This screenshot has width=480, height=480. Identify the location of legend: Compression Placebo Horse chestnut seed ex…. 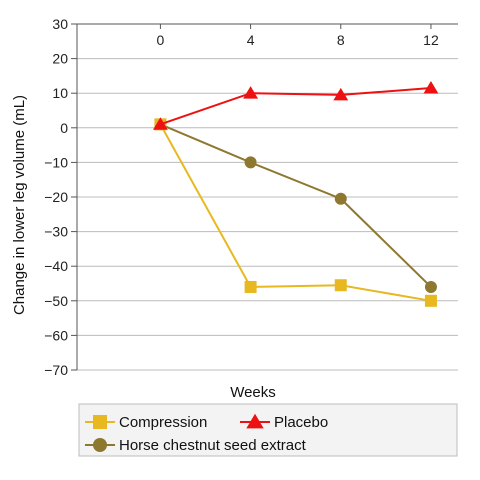
(268, 430).